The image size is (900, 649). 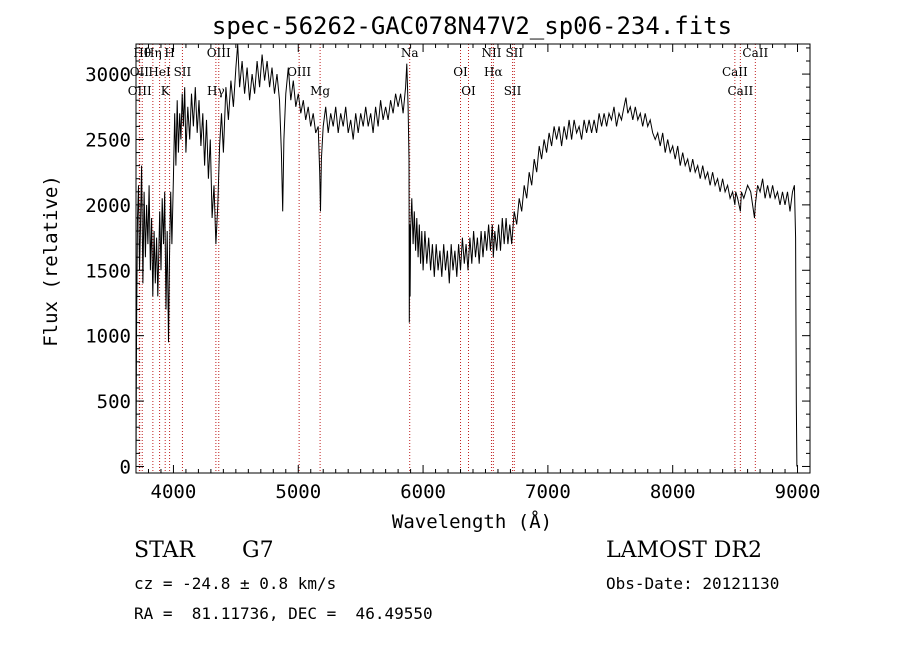 What do you see at coordinates (51, 261) in the screenshot?
I see `y-axis-label: Flux (relative)` at bounding box center [51, 261].